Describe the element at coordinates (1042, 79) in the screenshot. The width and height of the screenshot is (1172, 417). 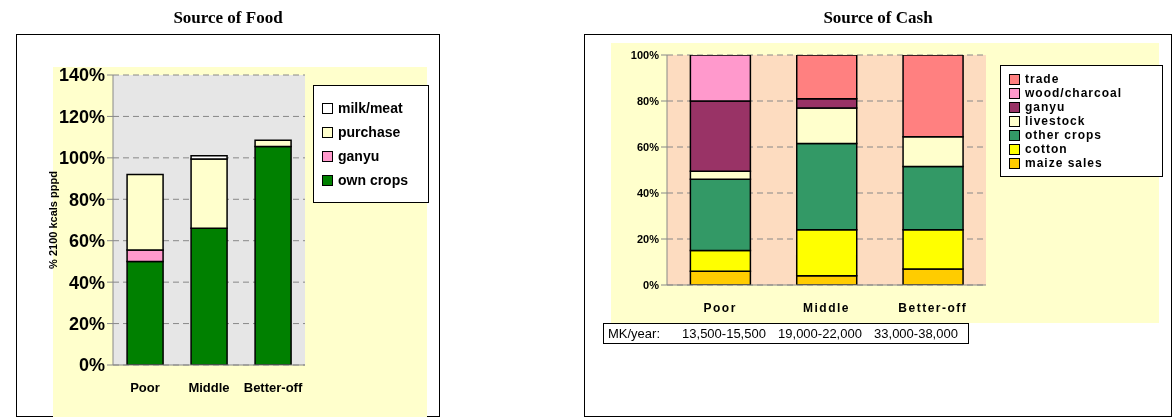
I see `legend-label: trade` at that location.